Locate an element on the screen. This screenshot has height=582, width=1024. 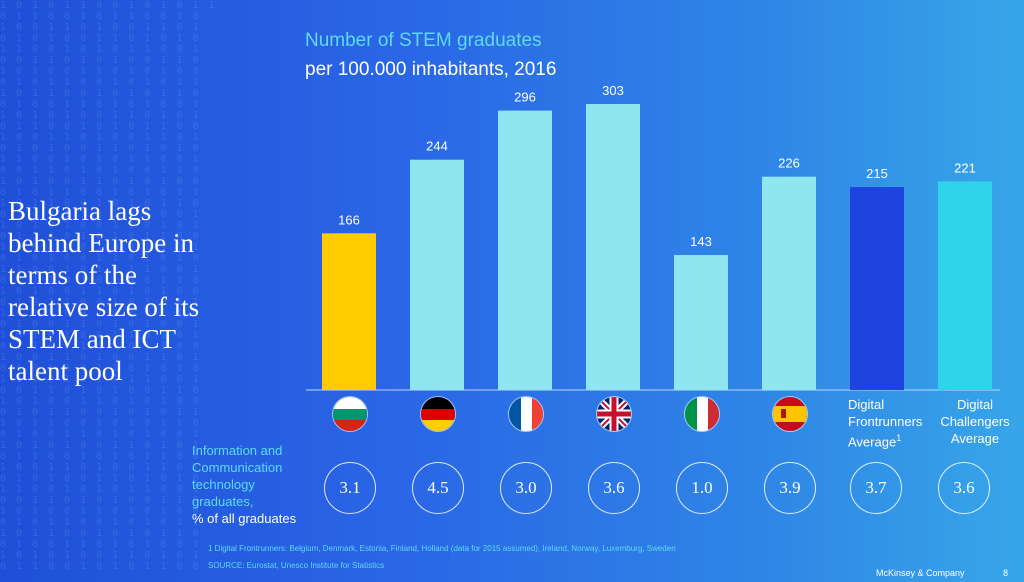
challengers-label: Digital Challengers Average is located at coordinates (975, 421).